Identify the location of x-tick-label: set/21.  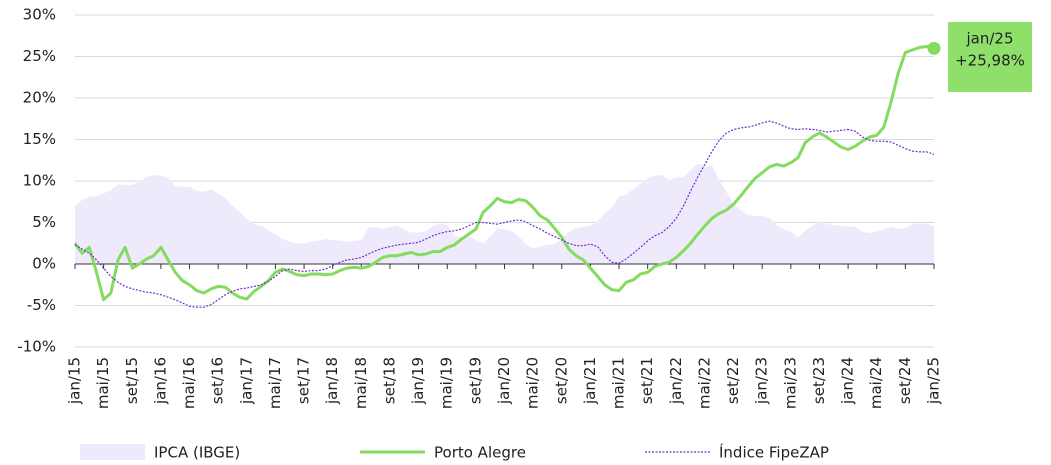
(647, 380).